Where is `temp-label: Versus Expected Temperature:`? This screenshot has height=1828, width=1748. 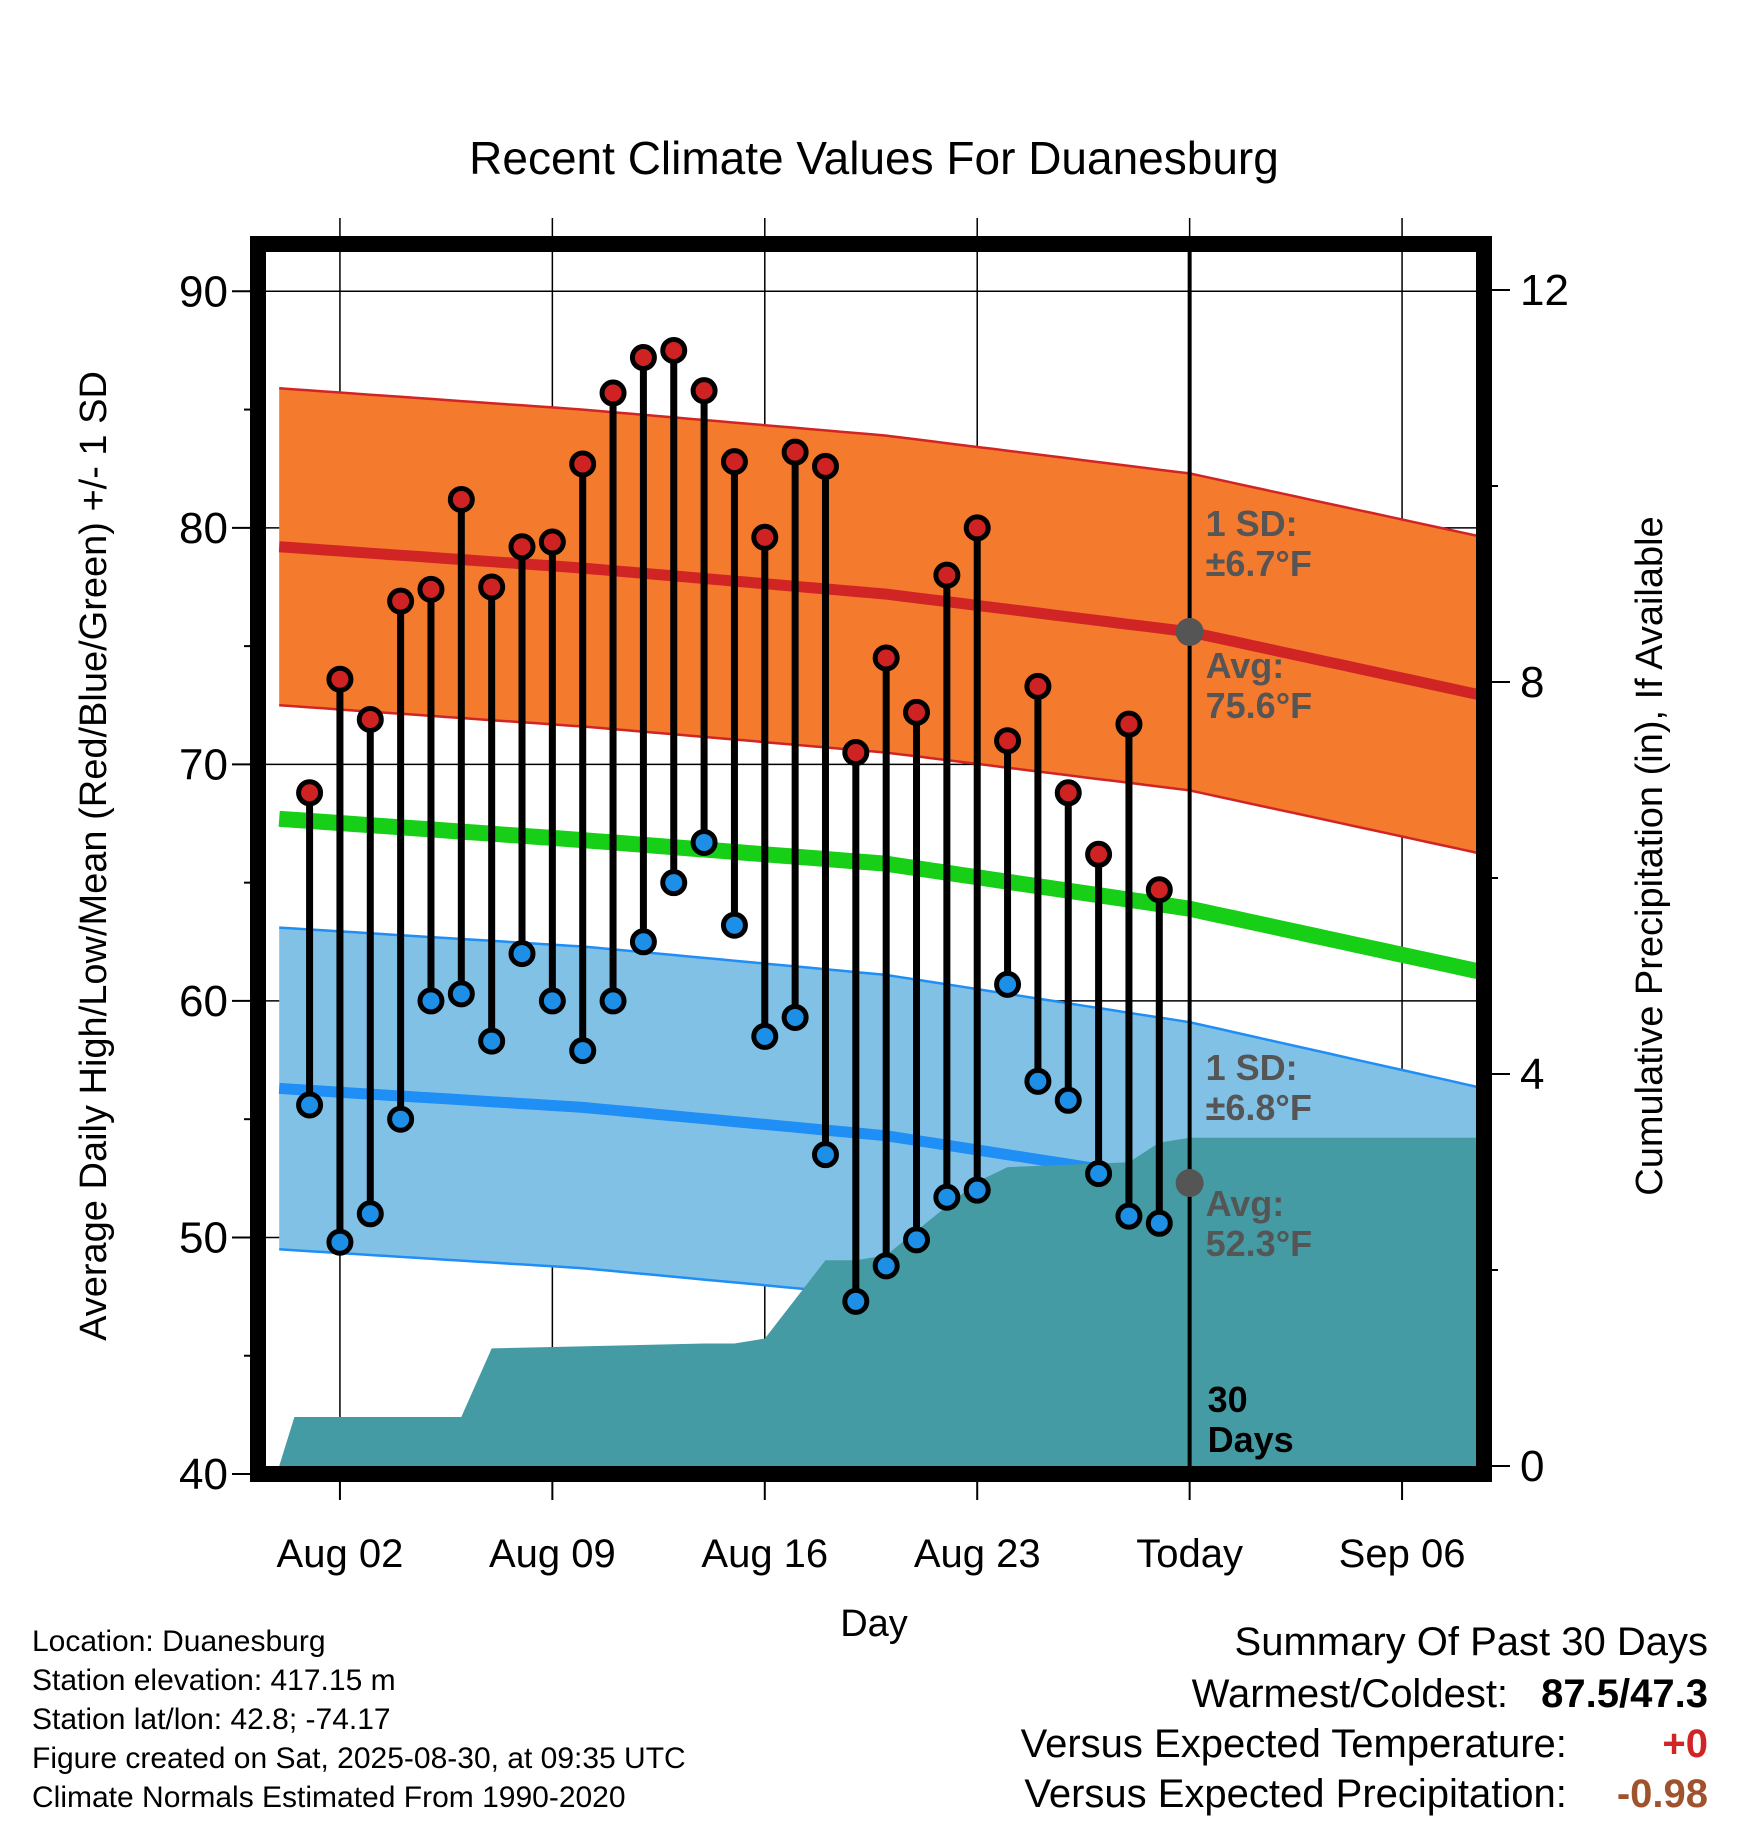 temp-label: Versus Expected Temperature: is located at coordinates (1293, 1744).